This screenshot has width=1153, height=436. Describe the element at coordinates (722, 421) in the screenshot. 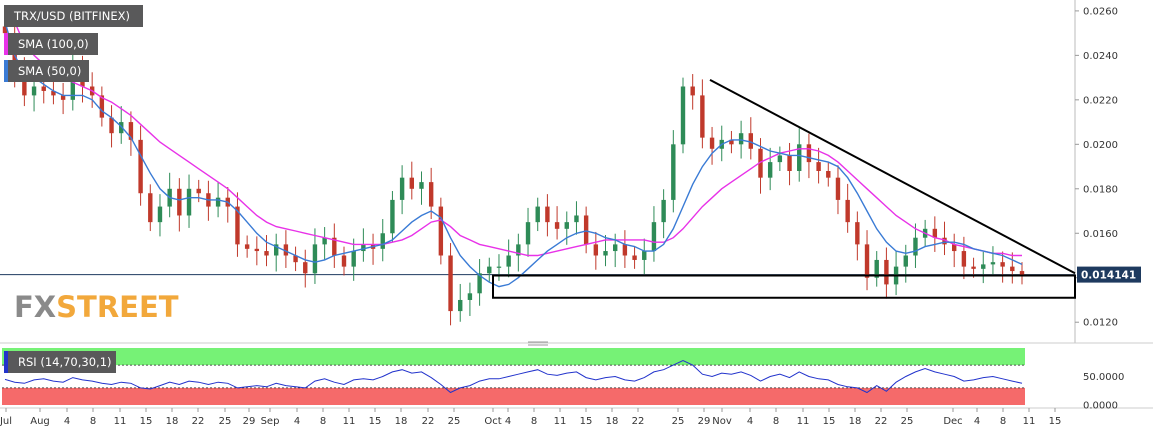

I see `x-tick-label: Nov` at that location.